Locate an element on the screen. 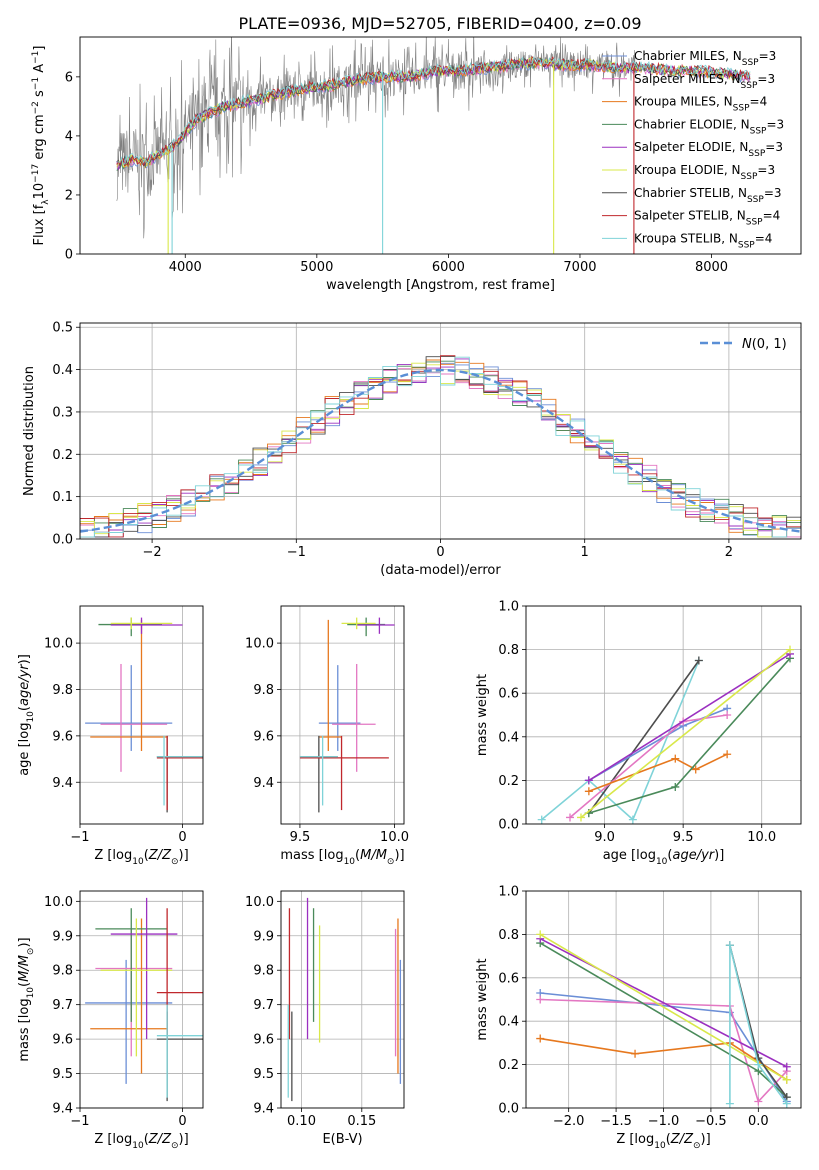  x-axis-label: age [log10(age/yr)] is located at coordinates (664, 857).